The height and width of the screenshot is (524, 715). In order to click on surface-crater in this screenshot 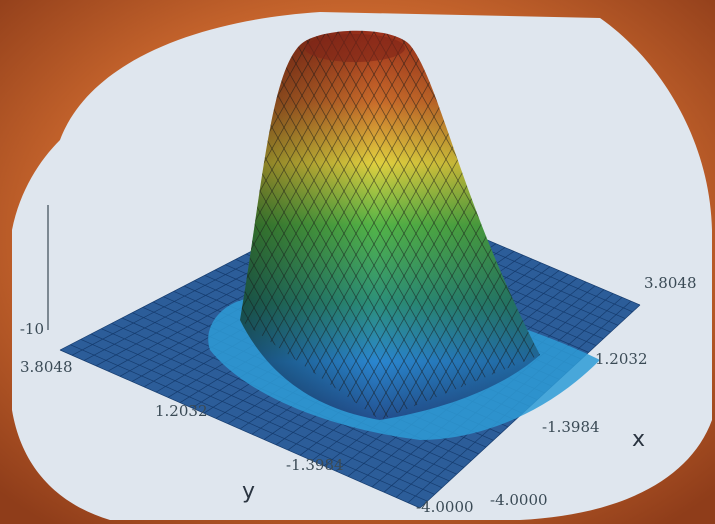, I will do `click(355, 48)`.